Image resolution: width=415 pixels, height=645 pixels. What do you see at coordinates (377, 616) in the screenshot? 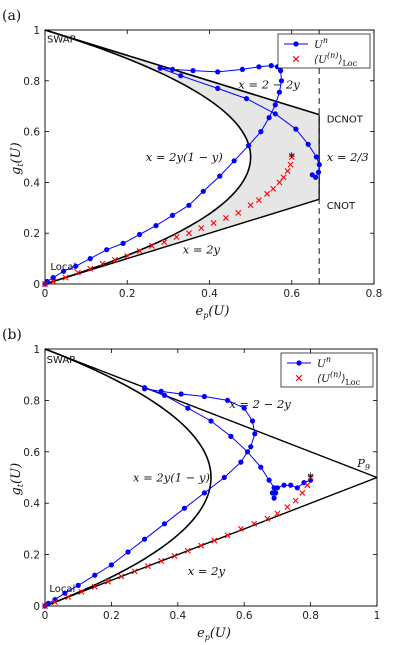
I see `x-tick-label: 1` at bounding box center [377, 616].